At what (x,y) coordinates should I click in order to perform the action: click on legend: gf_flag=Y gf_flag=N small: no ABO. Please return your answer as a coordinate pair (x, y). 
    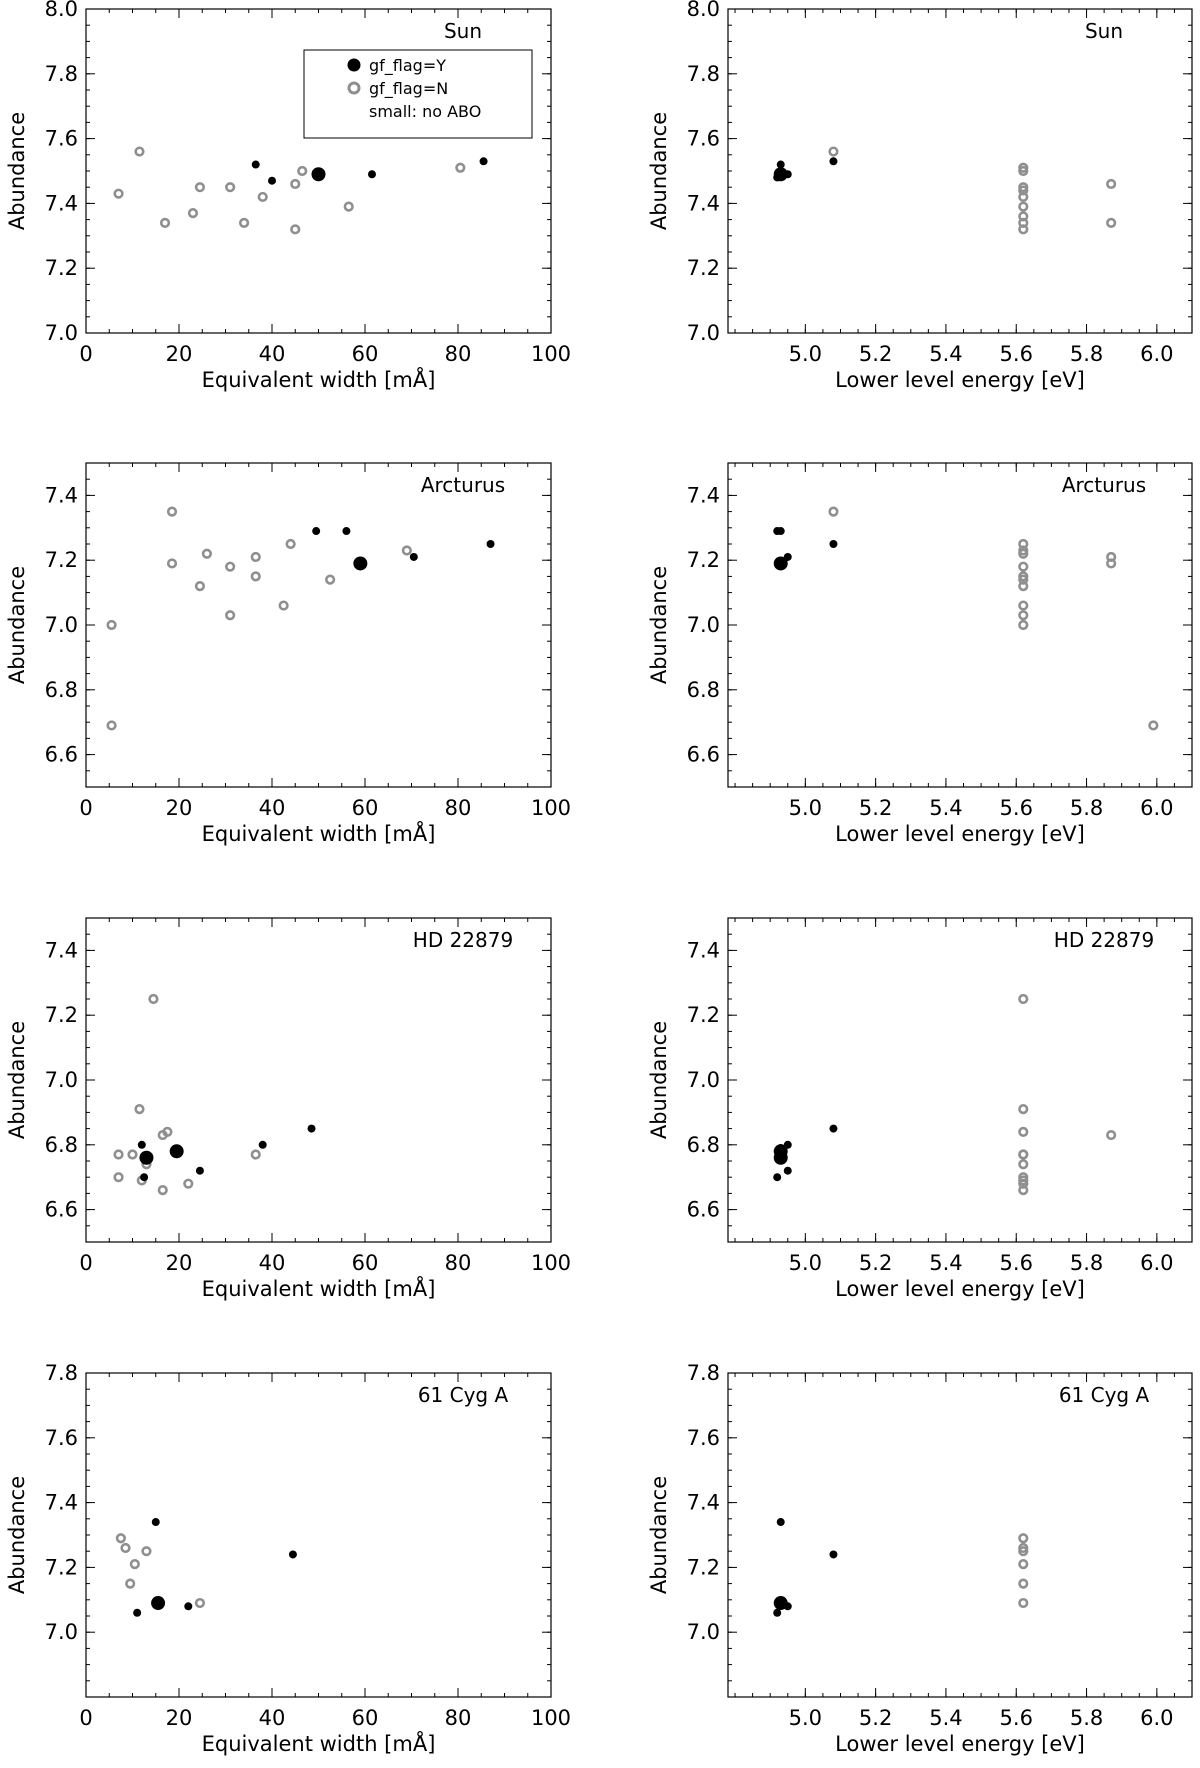
    Looking at the image, I should click on (418, 94).